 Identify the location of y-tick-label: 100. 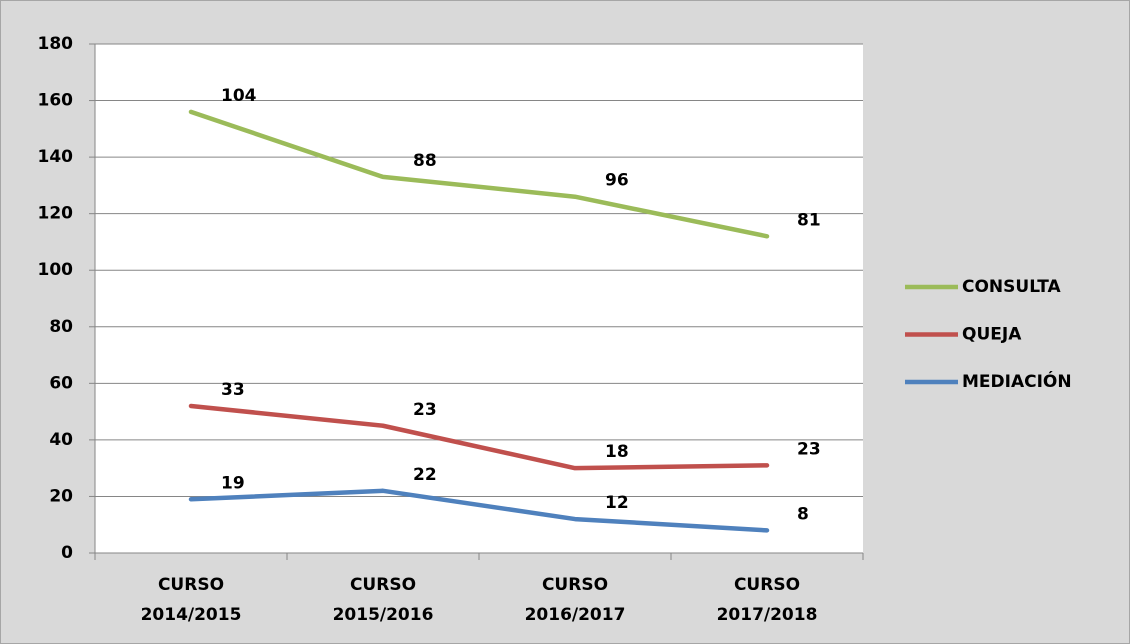
(56, 270).